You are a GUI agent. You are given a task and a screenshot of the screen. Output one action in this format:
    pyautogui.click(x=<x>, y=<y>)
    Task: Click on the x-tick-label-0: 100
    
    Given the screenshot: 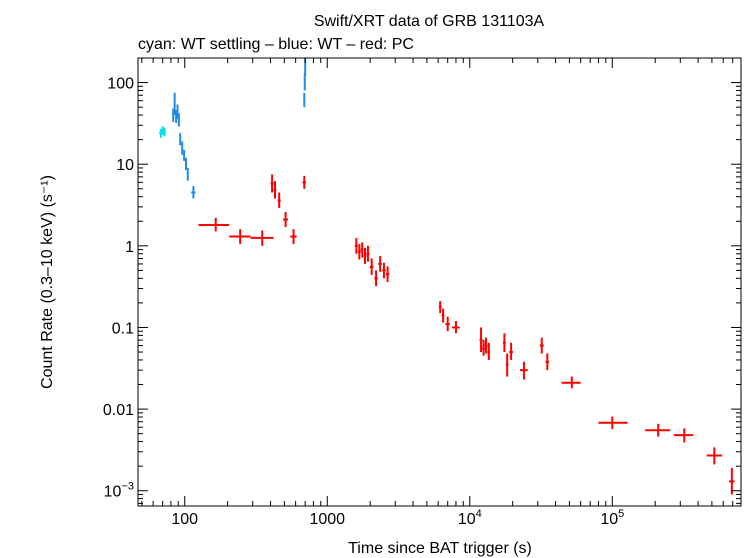 What is the action you would take?
    pyautogui.click(x=184, y=519)
    